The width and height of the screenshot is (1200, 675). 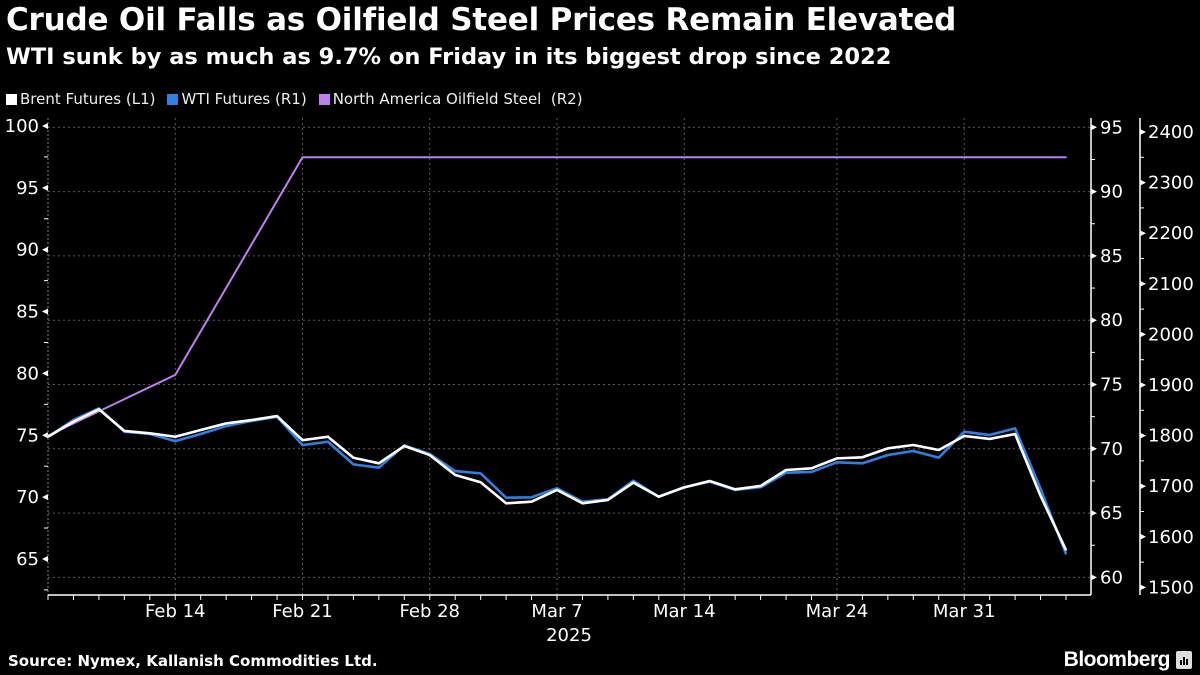 I want to click on left-axis-tick-label: 95, so click(x=27, y=188).